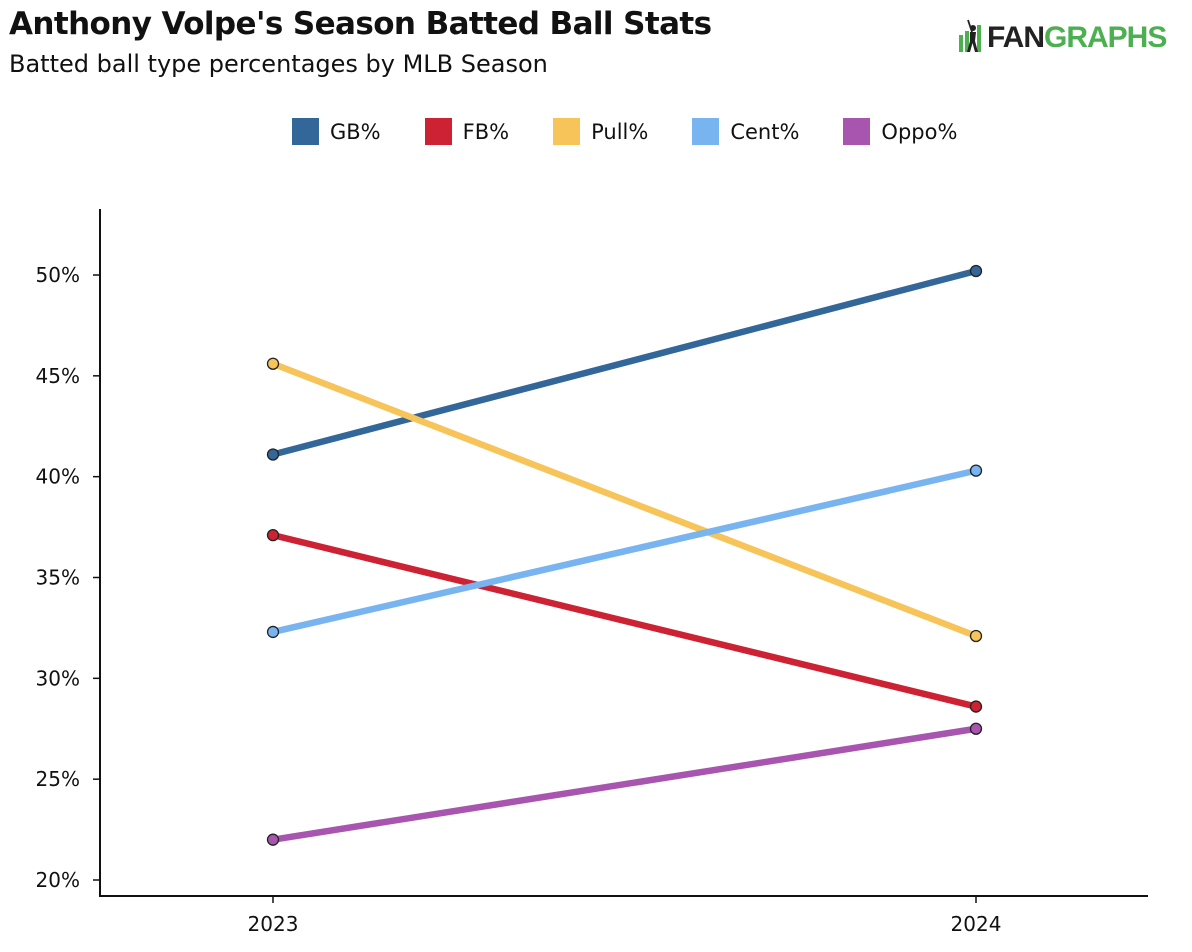 The image size is (1192, 952). I want to click on y-tick-label: 45%, so click(58, 376).